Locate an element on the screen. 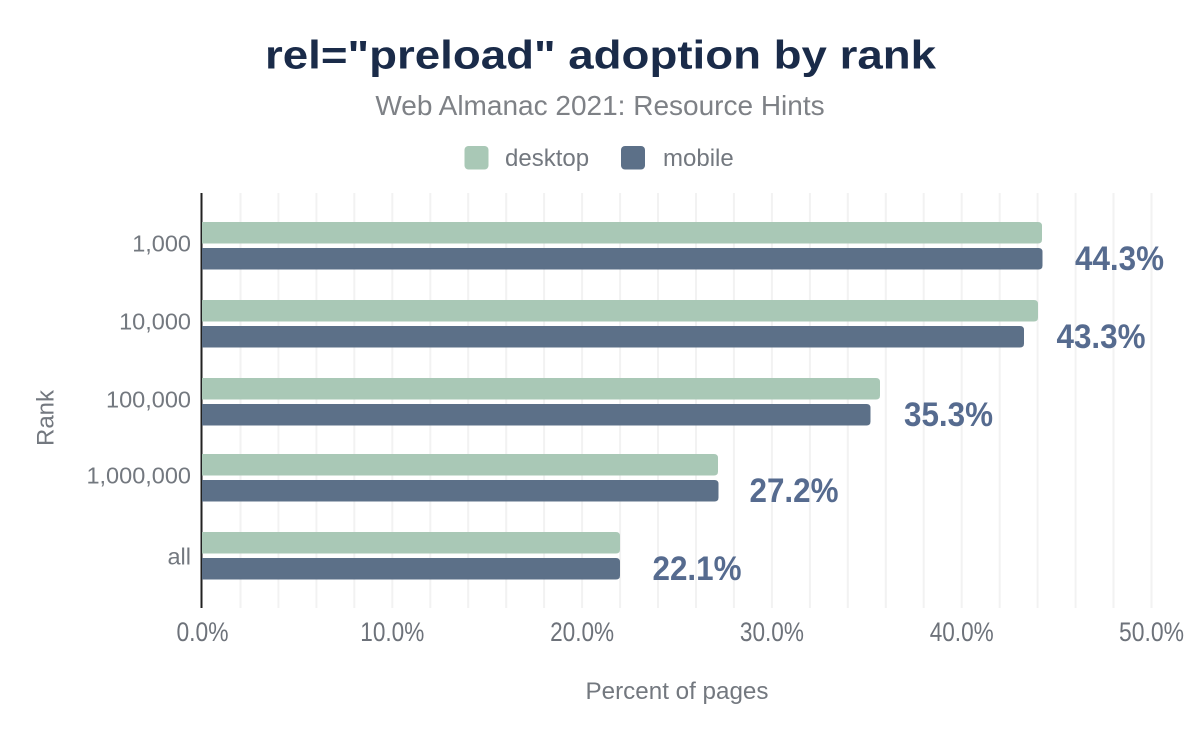 This screenshot has width=1200, height=742. svg-text: 1,000 is located at coordinates (161, 244).